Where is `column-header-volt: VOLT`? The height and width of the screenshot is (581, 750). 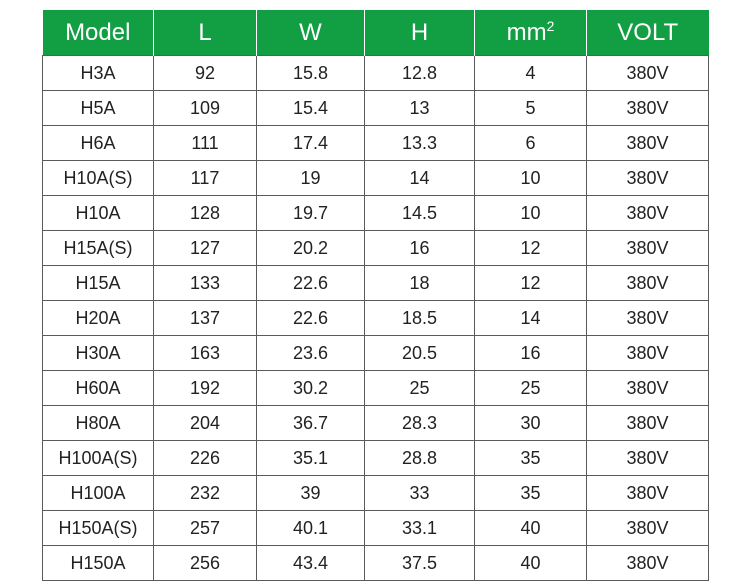
column-header-volt: VOLT is located at coordinates (647, 33).